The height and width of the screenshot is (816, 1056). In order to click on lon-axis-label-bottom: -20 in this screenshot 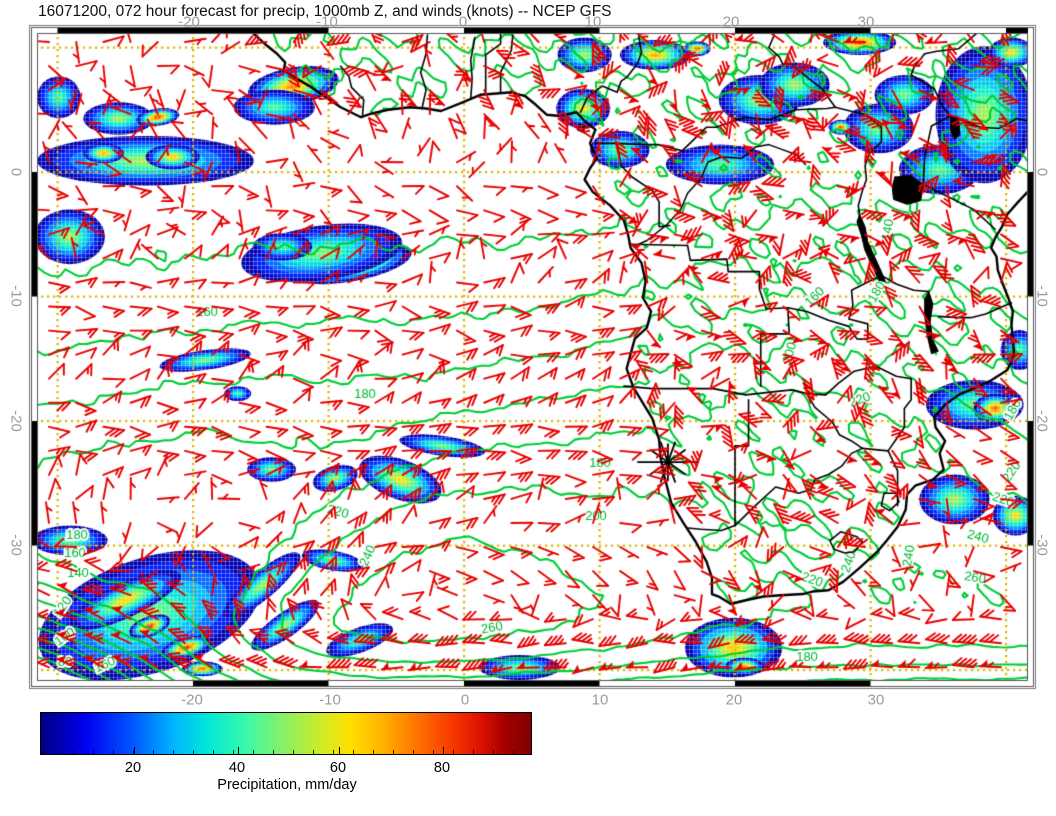, I will do `click(192, 700)`.